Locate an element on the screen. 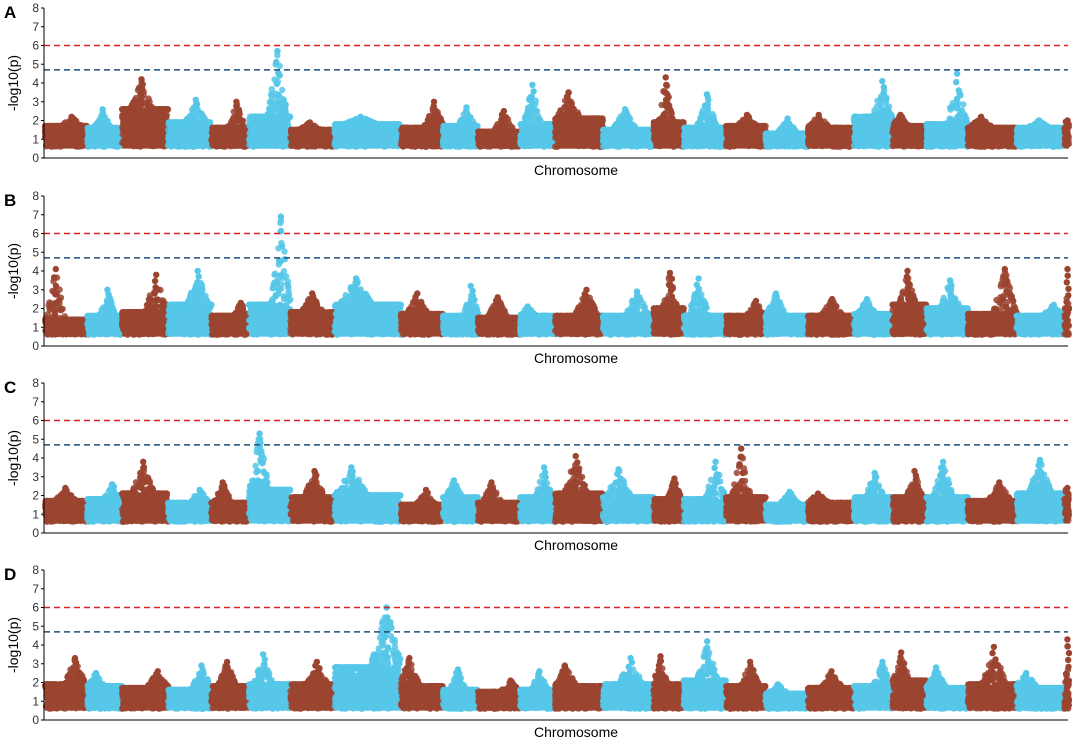 The height and width of the screenshot is (741, 1072). y-tick-label: 0 is located at coordinates (35, 158).